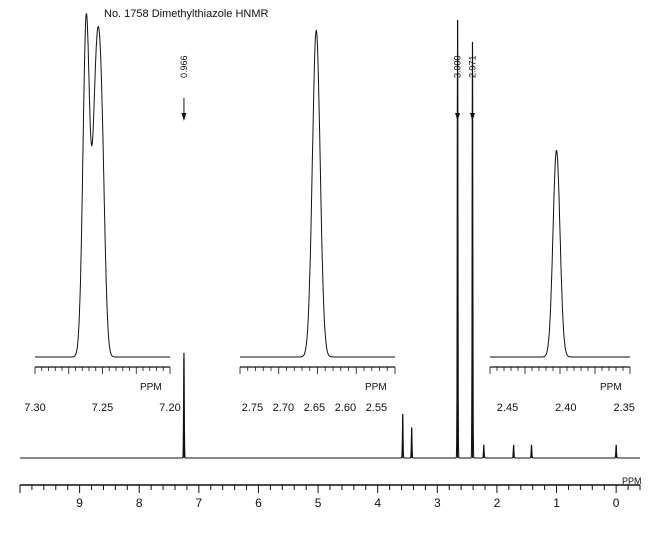 The width and height of the screenshot is (650, 543). I want to click on main-tick-label: 7, so click(199, 503).